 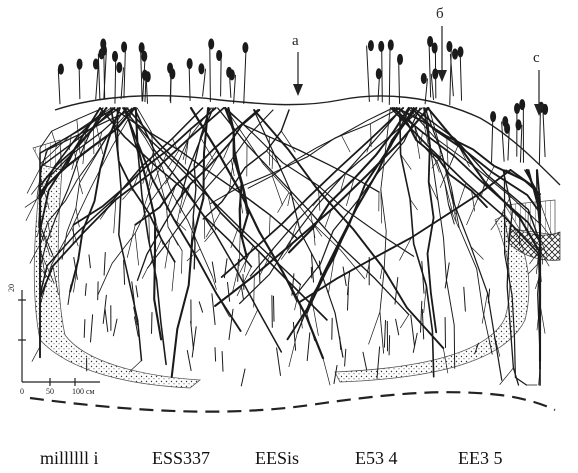 What do you see at coordinates (538, 83) in the screenshot?
I see `marker-c: c` at bounding box center [538, 83].